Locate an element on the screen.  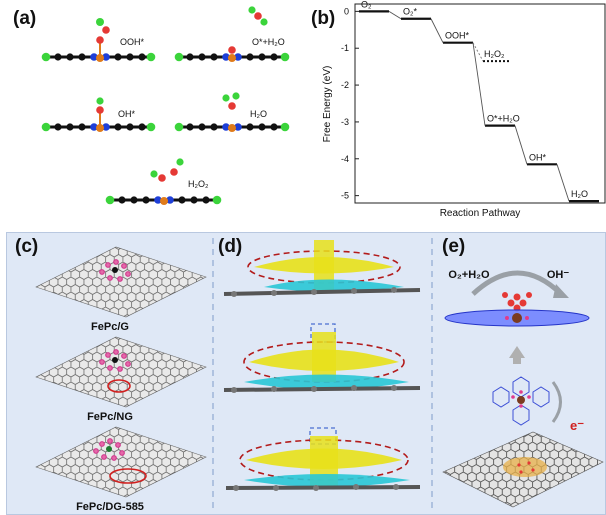
species-o-h2o: O*+H₂O is located at coordinates (268, 42).